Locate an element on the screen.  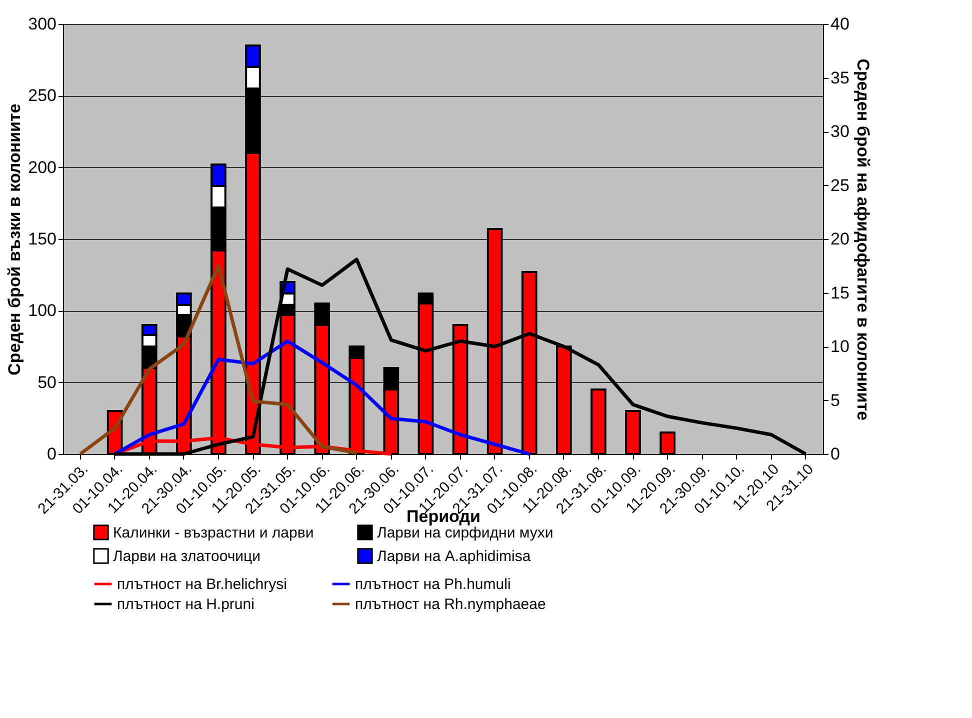
y-tick-label: 300 is located at coordinates (42, 24).